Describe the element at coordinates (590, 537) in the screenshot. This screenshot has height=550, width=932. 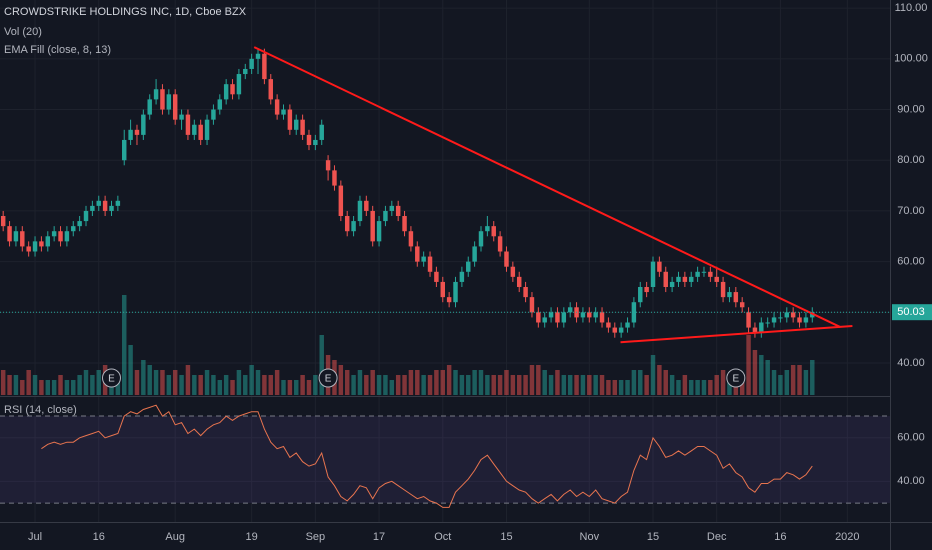
I see `x-tick-label: Nov` at that location.